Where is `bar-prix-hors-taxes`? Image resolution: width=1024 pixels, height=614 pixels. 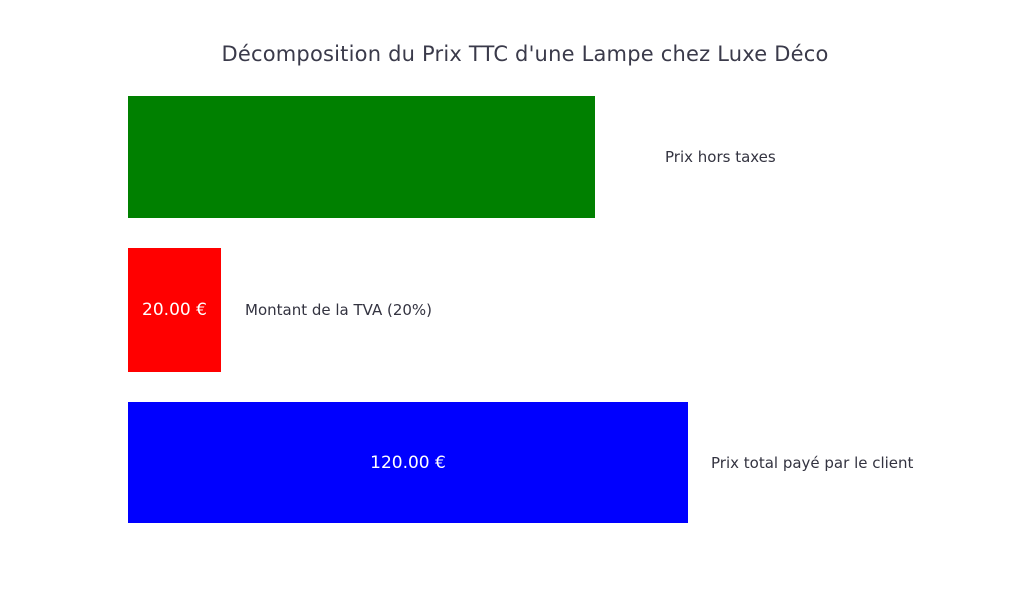 bar-prix-hors-taxes is located at coordinates (361, 157).